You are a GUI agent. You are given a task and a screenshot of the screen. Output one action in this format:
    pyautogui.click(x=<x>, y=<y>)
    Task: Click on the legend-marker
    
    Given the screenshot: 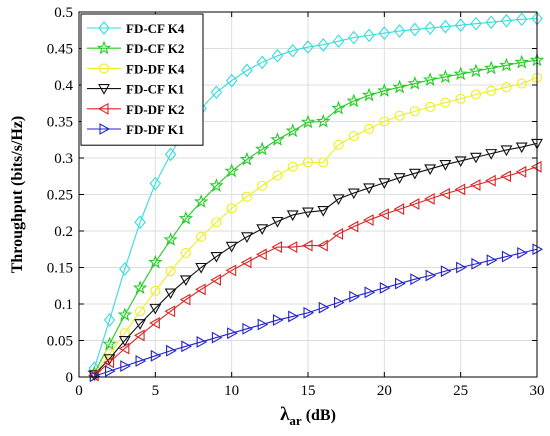 What is the action you would take?
    pyautogui.click(x=103, y=108)
    